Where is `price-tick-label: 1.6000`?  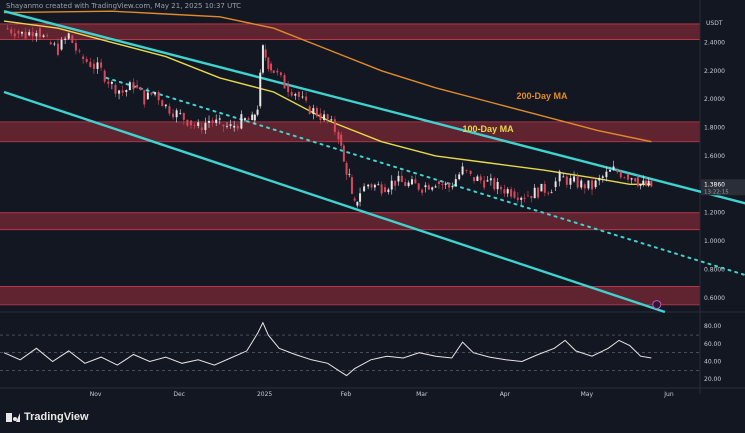
price-tick-label: 1.6000 is located at coordinates (714, 156).